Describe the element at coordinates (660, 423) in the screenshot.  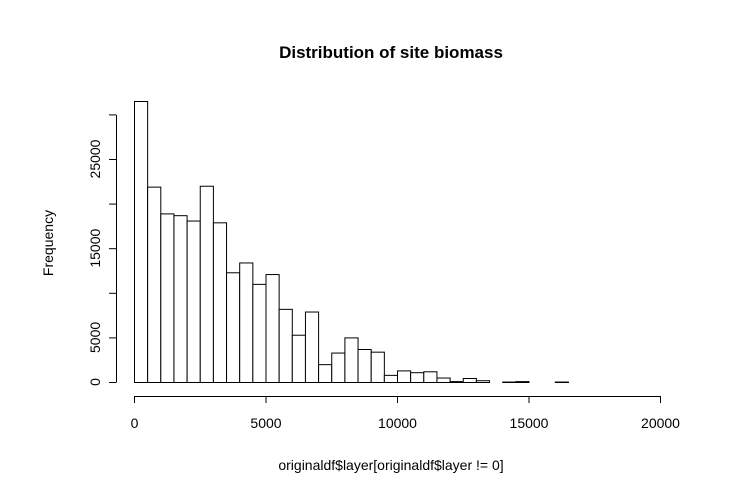
I see `x-tick-label: 20000` at that location.